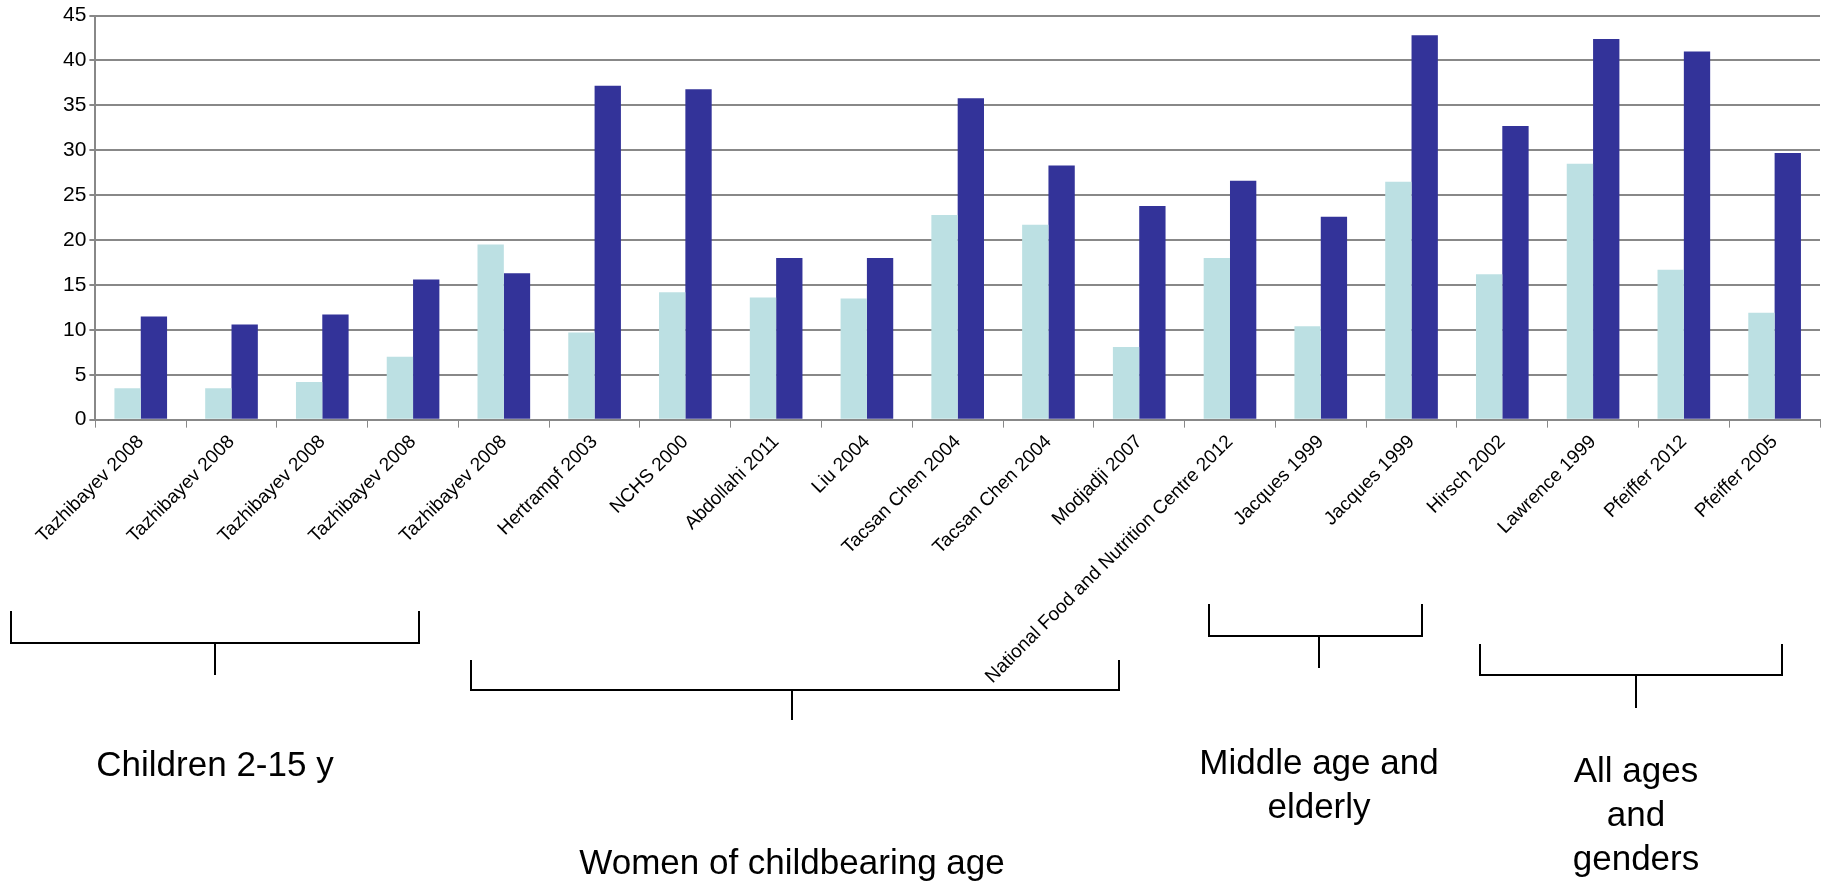 Image resolution: width=1826 pixels, height=896 pixels. Describe the element at coordinates (75, 283) in the screenshot. I see `y-tick-label: 15` at that location.